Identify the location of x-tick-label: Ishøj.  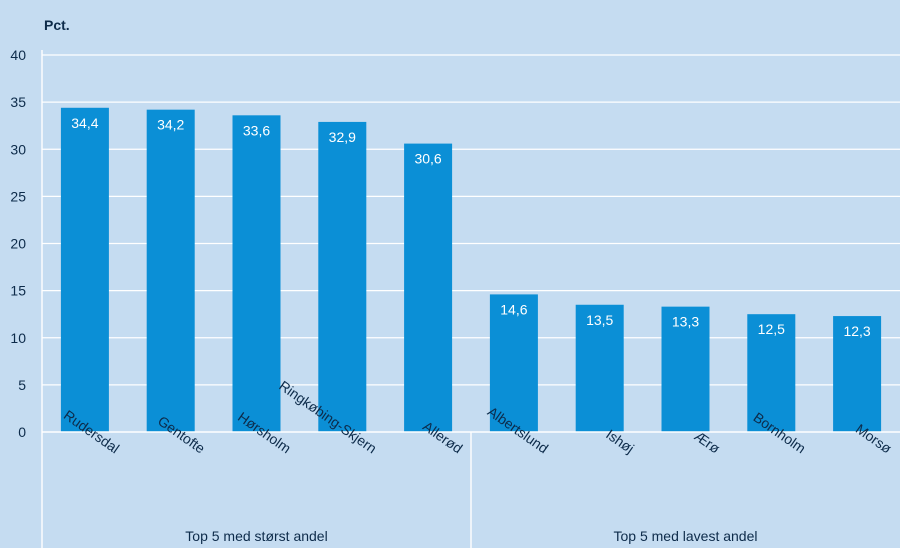
(620, 441).